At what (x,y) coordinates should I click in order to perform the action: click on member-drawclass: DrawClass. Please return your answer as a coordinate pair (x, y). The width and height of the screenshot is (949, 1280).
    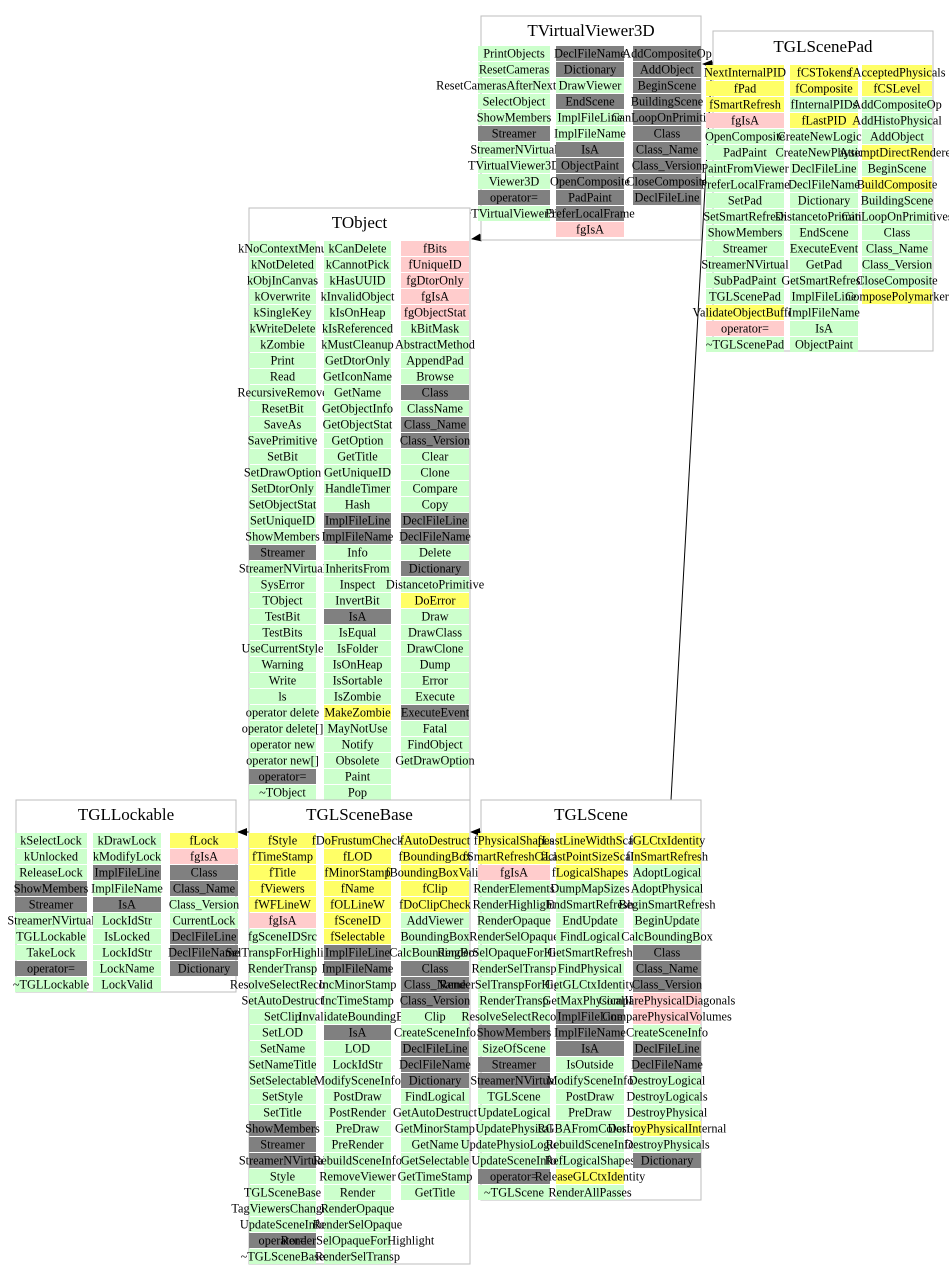
    Looking at the image, I should click on (435, 632).